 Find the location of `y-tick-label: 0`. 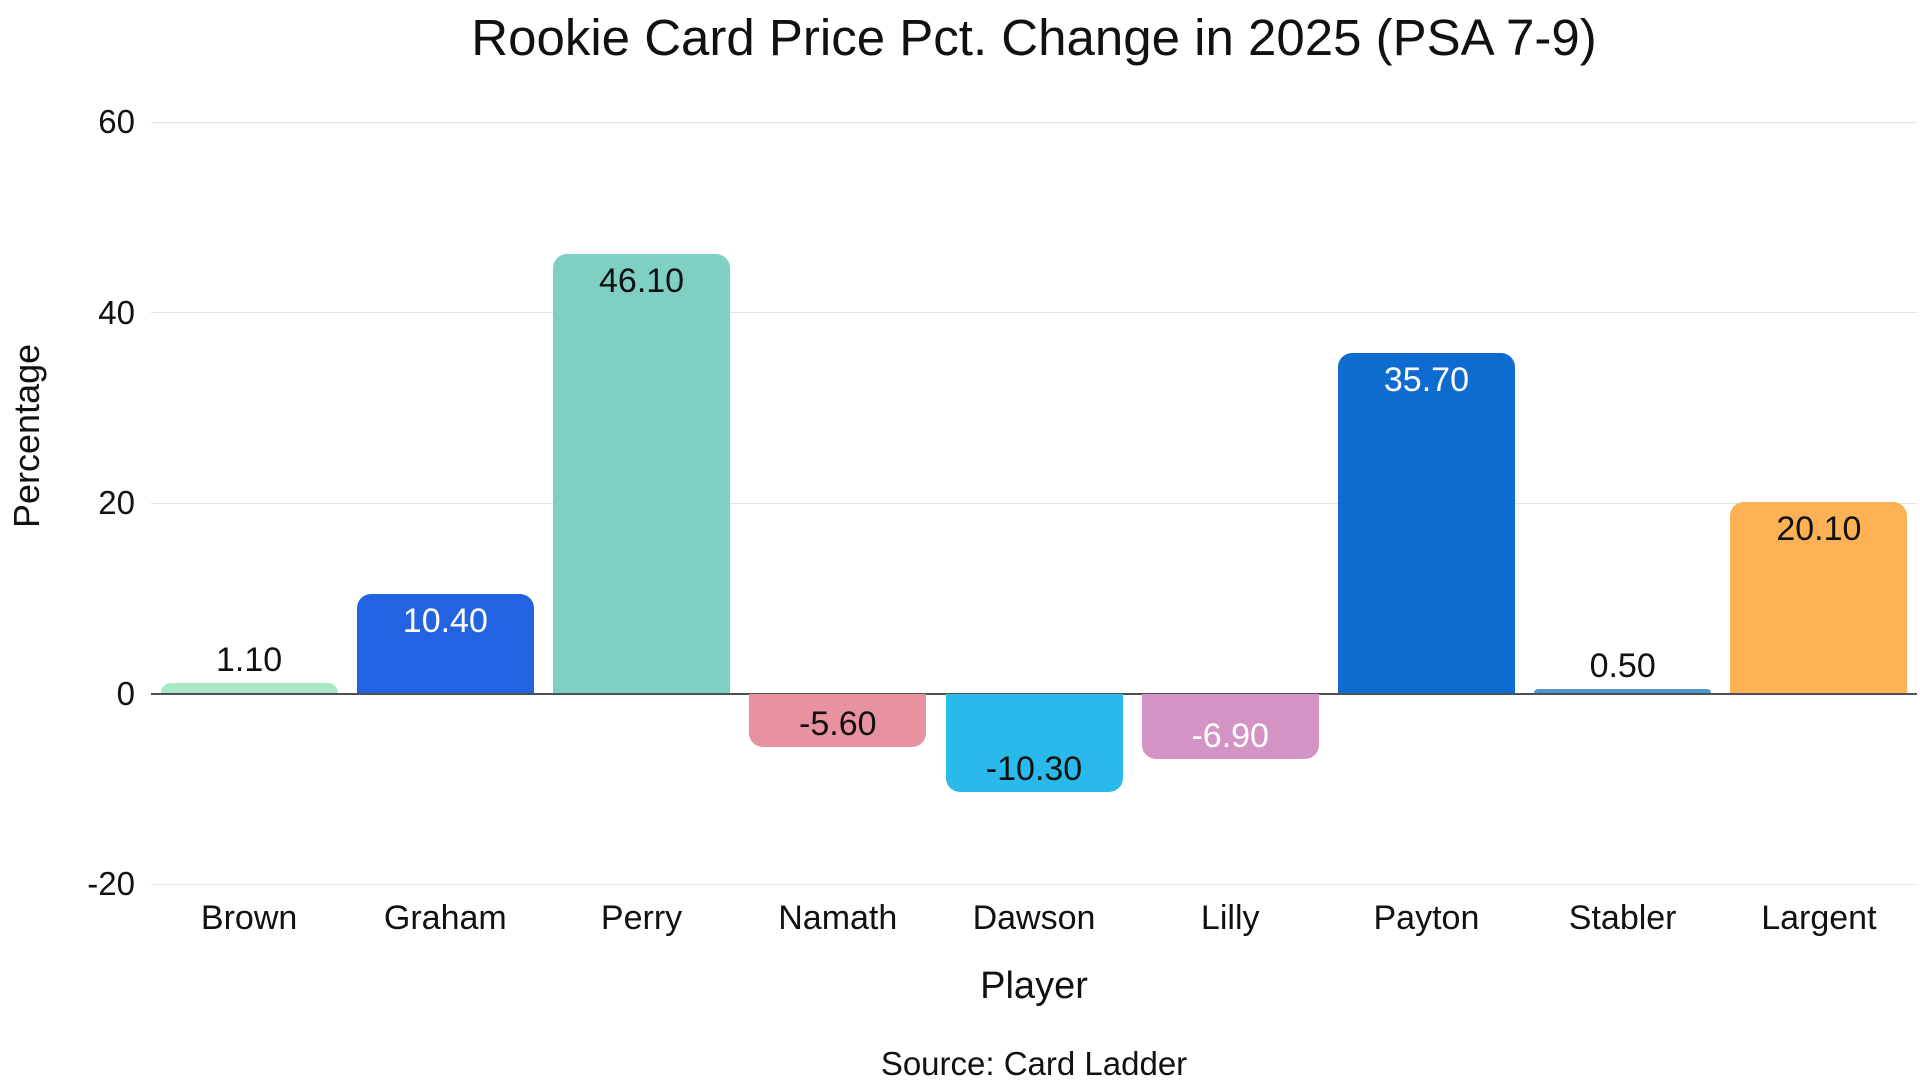

y-tick-label: 0 is located at coordinates (125, 693).